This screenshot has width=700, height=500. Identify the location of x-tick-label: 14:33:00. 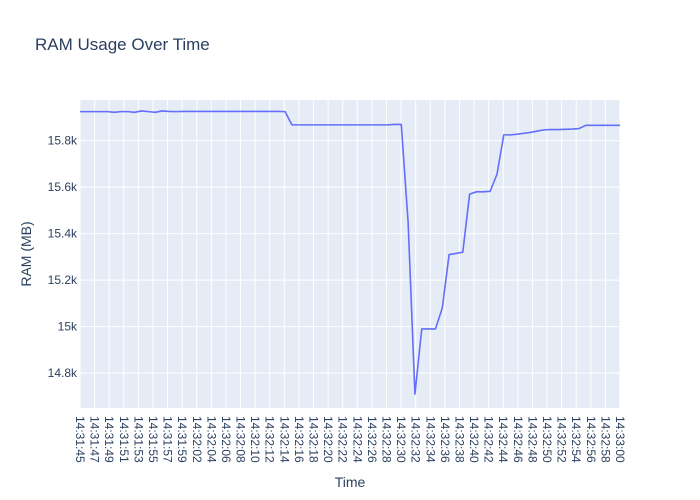
(620, 439).